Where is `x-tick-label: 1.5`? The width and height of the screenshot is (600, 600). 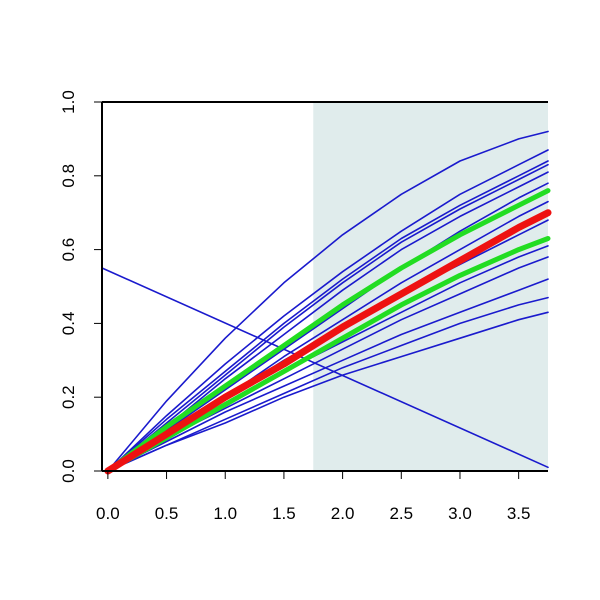 x-tick-label: 1.5 is located at coordinates (284, 513).